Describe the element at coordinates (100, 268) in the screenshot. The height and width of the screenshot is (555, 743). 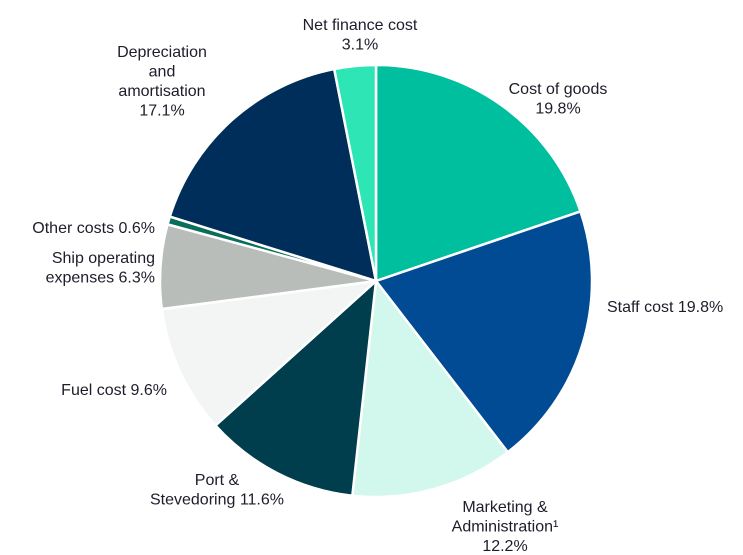
I see `slice-label: Ship operating expenses 6.3%` at that location.